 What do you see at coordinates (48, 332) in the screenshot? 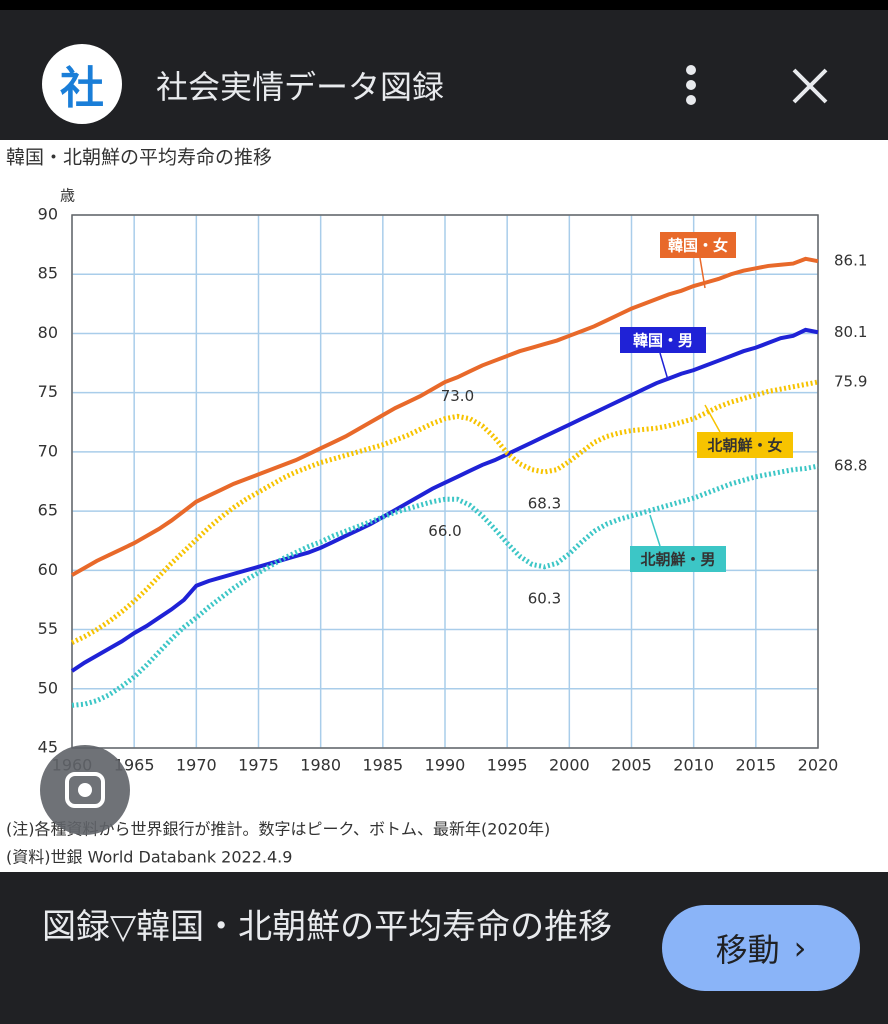
I see `y-tick-label: 80` at bounding box center [48, 332].